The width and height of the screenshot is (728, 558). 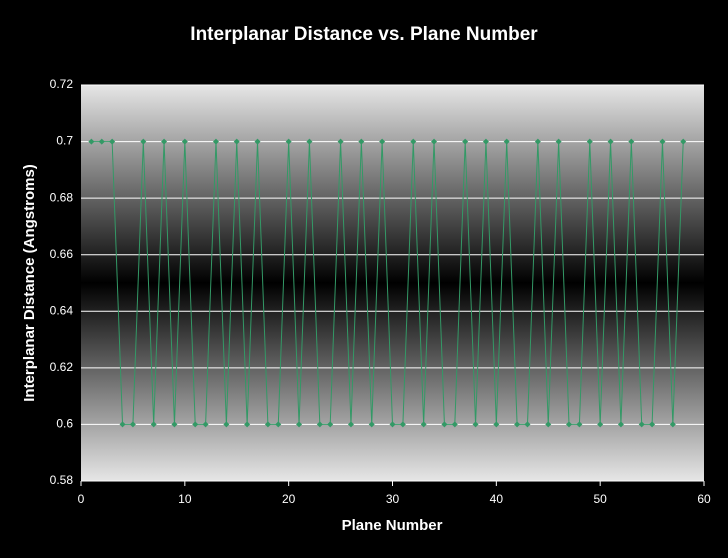 What do you see at coordinates (62, 84) in the screenshot?
I see `y-tick-label: 0.72` at bounding box center [62, 84].